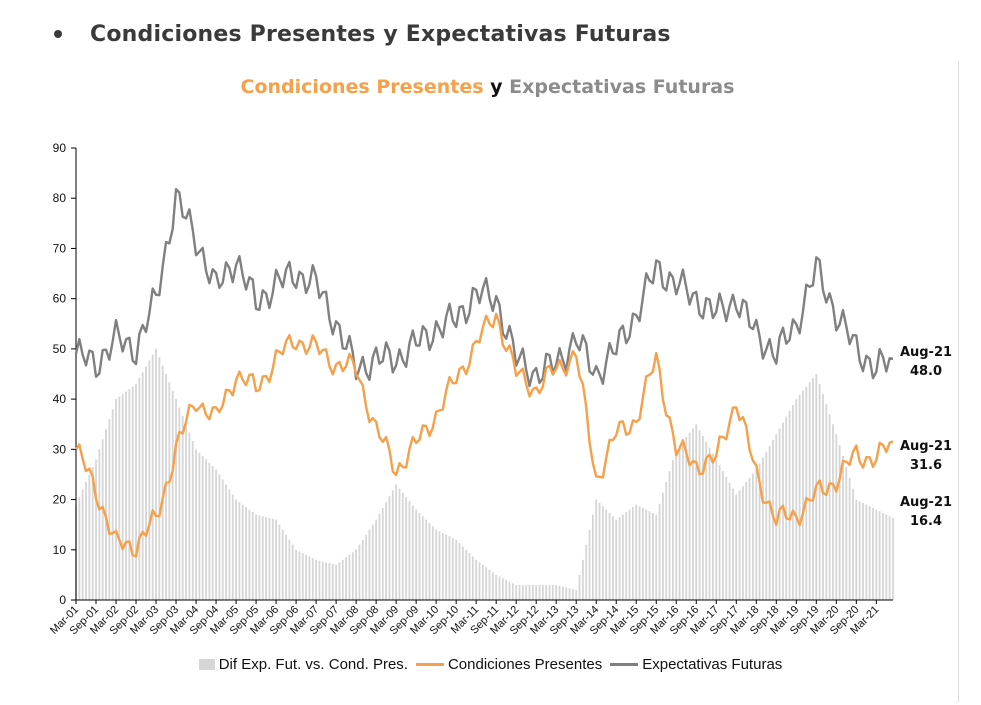  What do you see at coordinates (926, 371) in the screenshot?
I see `future-end-label-value: 48.0` at bounding box center [926, 371].